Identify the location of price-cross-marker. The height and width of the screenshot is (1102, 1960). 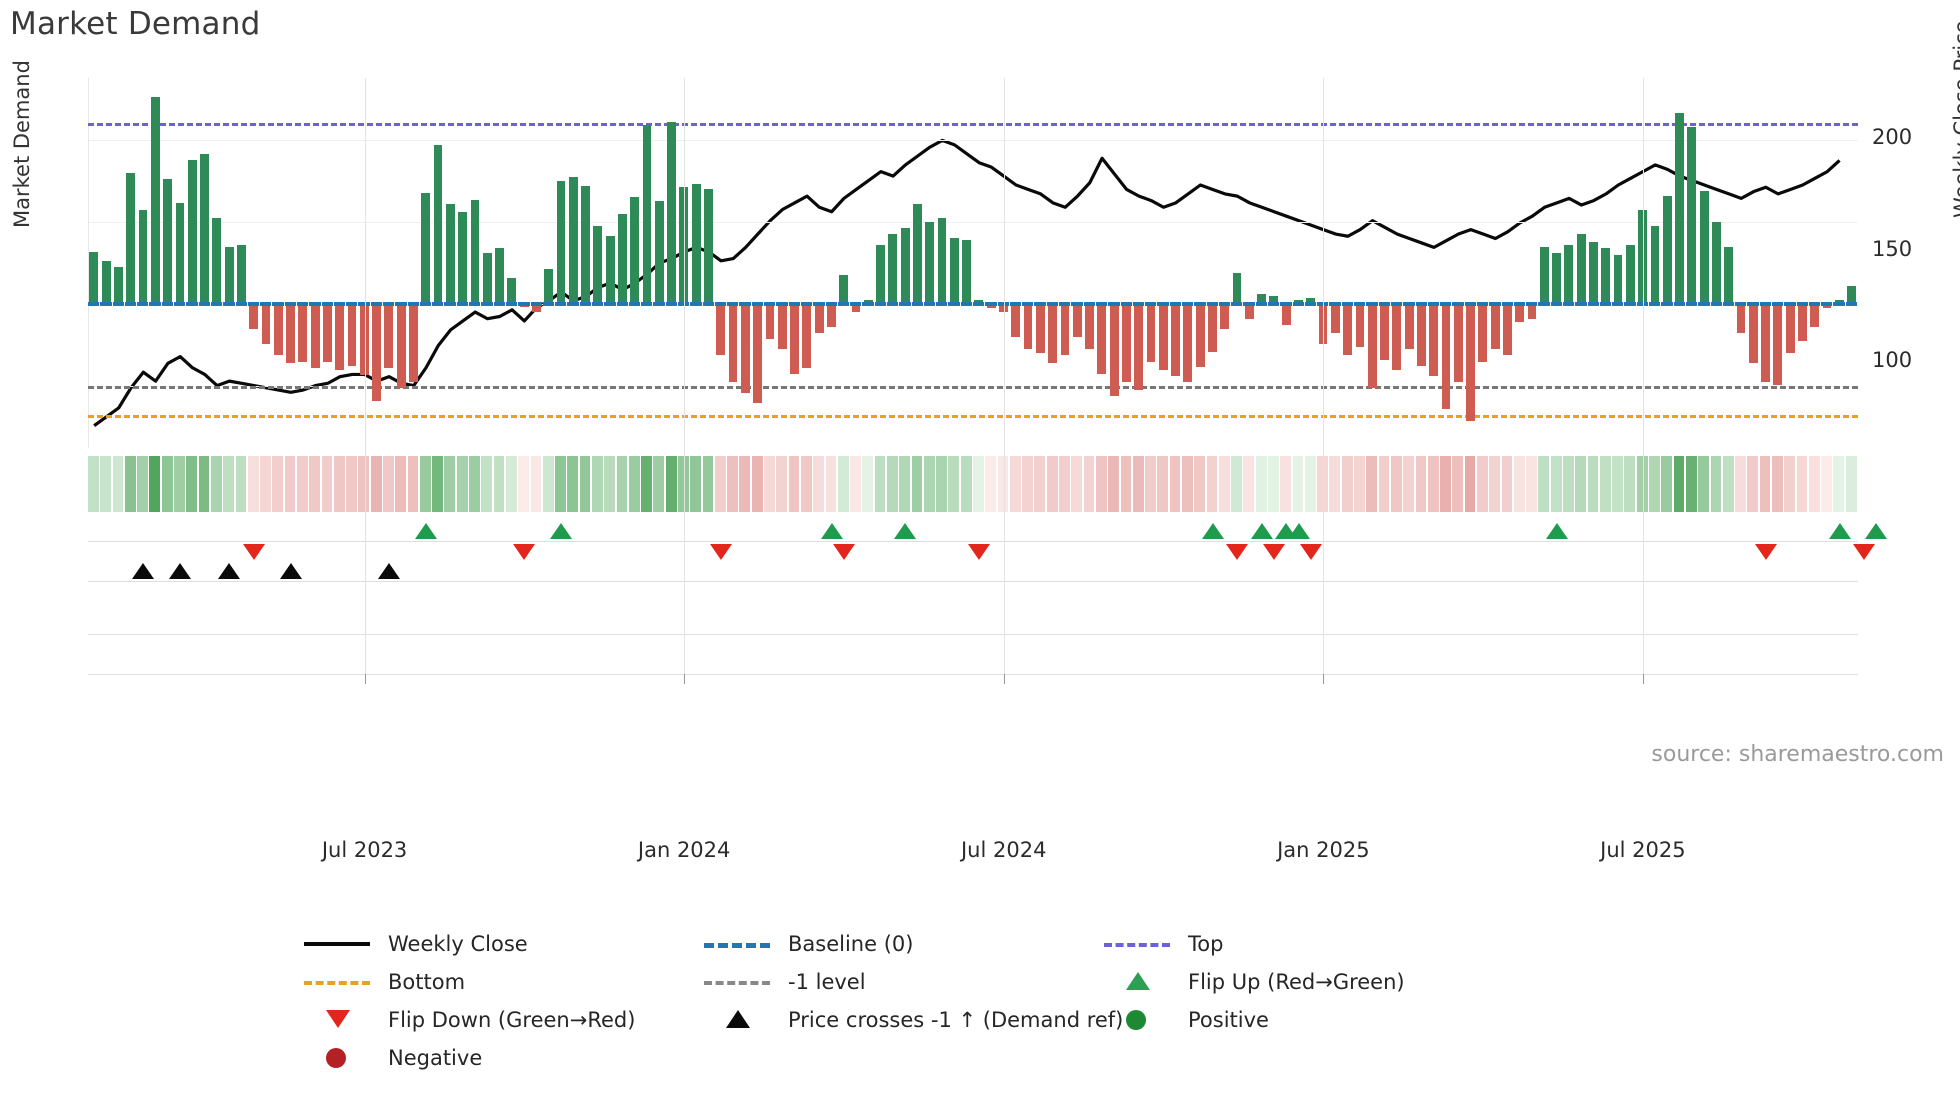
(290, 571).